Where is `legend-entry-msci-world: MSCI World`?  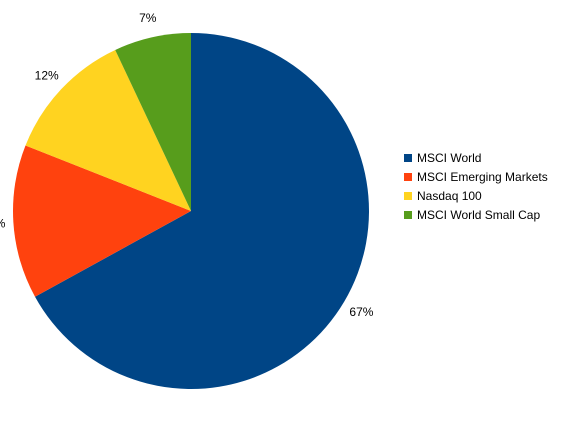 legend-entry-msci-world: MSCI World is located at coordinates (449, 158).